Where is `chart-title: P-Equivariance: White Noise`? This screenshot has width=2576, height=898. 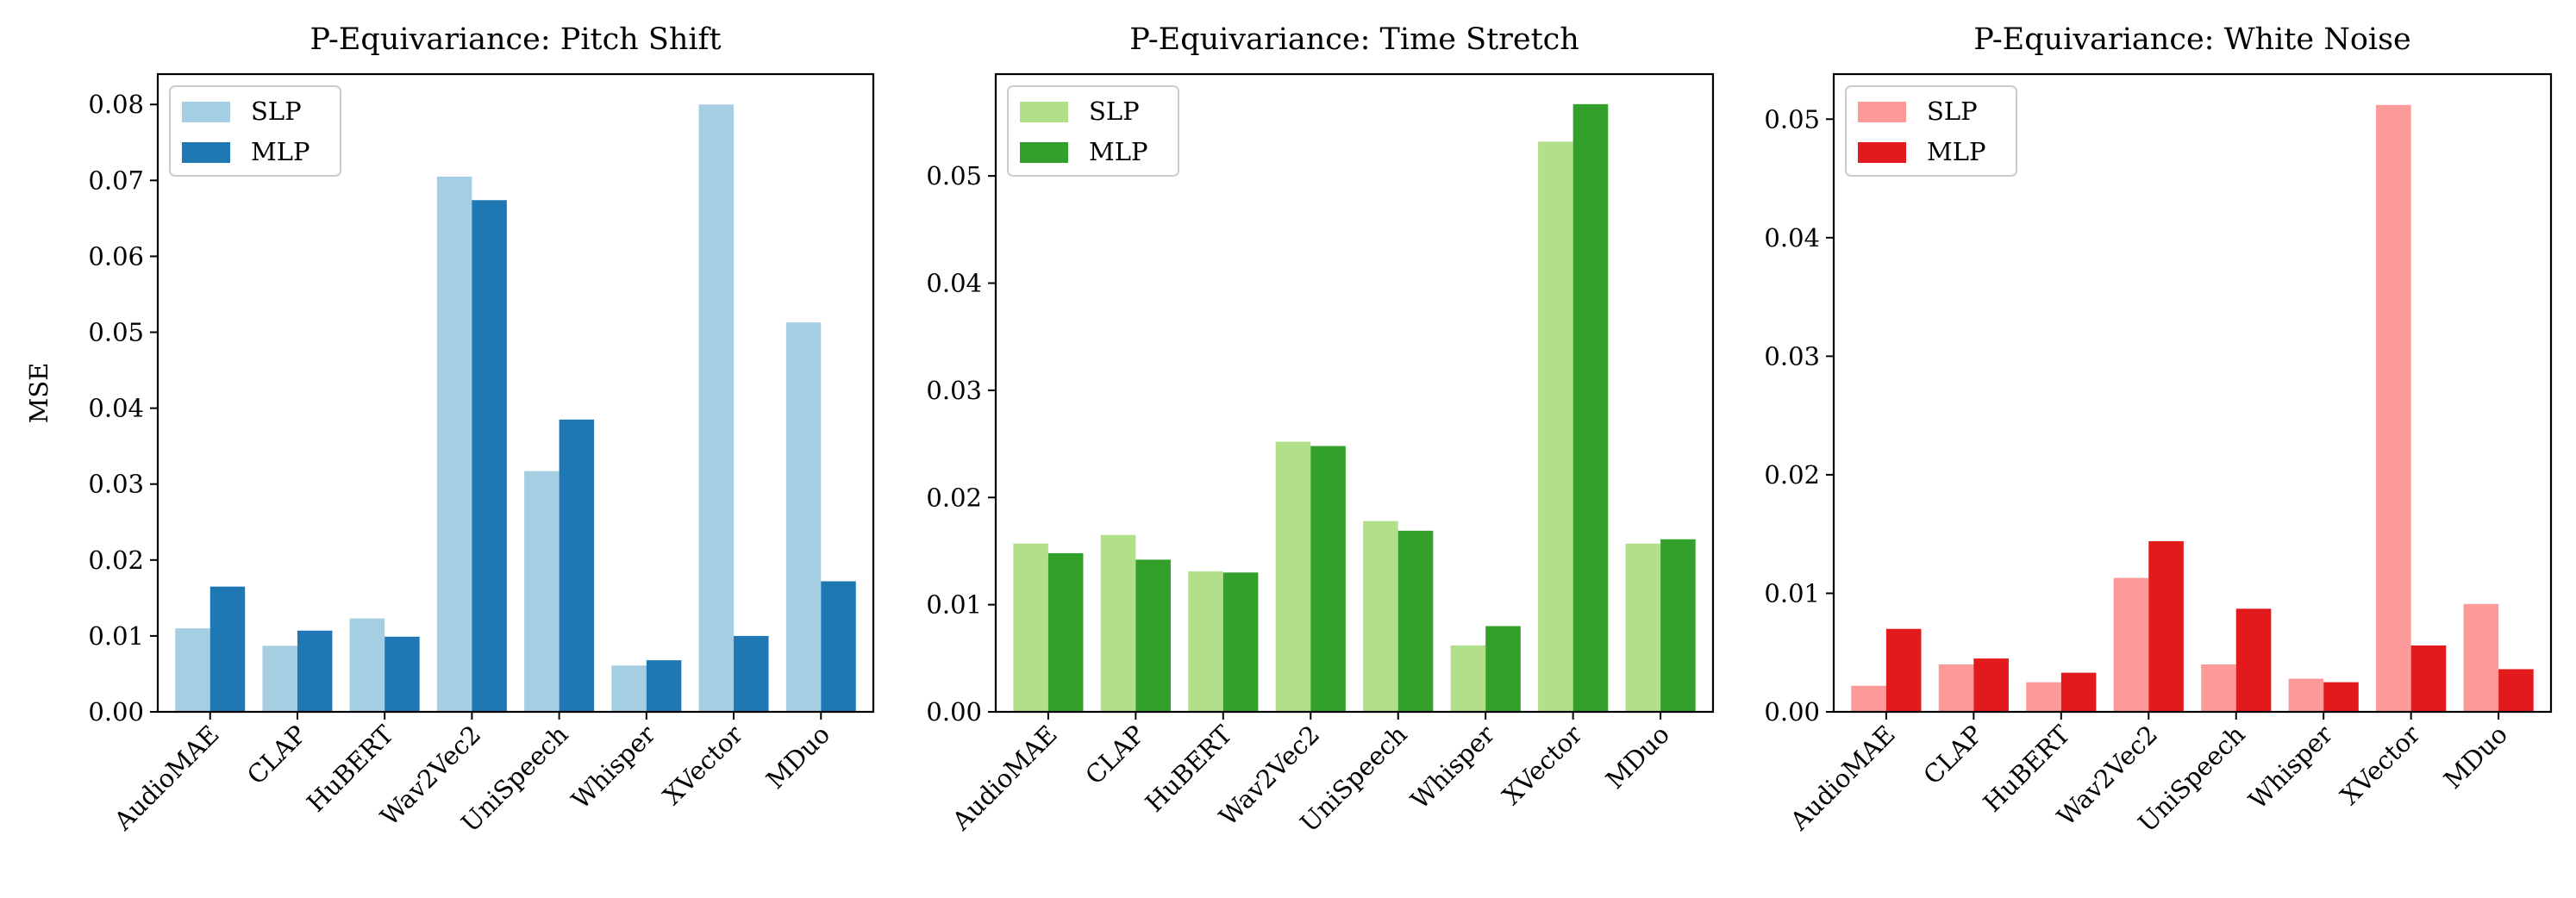
chart-title: P-Equivariance: White Noise is located at coordinates (2192, 39).